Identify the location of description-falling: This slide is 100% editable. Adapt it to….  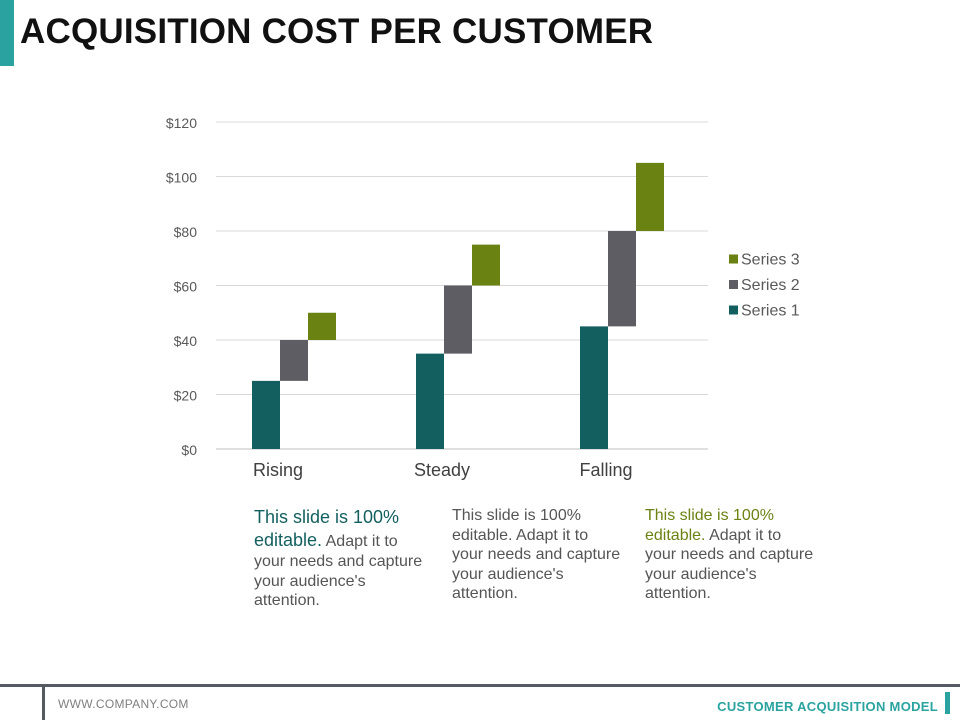
(730, 555).